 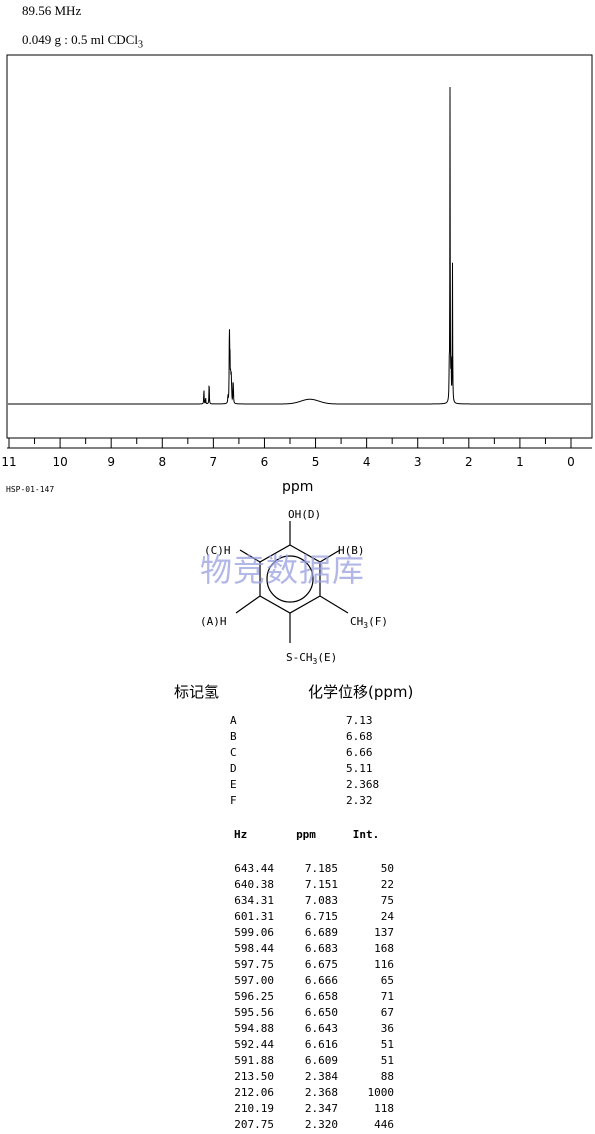 What do you see at coordinates (304, 802) in the screenshot?
I see `assignment-row: F 2.32` at bounding box center [304, 802].